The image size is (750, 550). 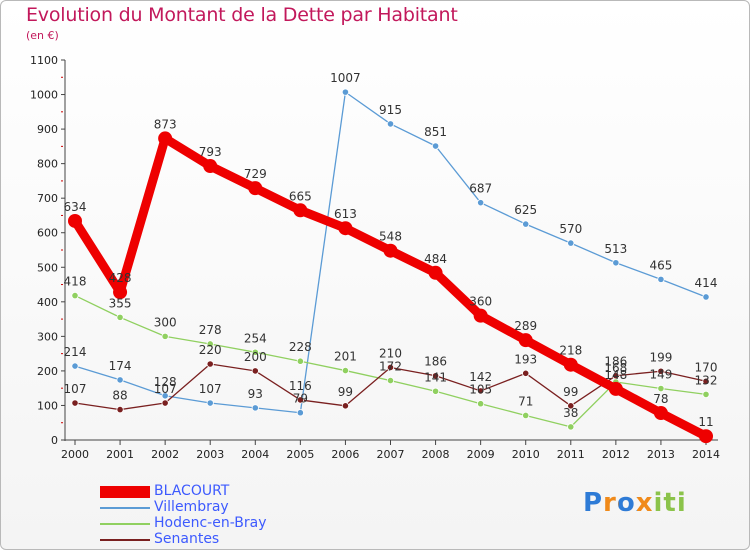 What do you see at coordinates (210, 523) in the screenshot?
I see `legend-label-hodenc: Hodenc-en-Bray` at bounding box center [210, 523].